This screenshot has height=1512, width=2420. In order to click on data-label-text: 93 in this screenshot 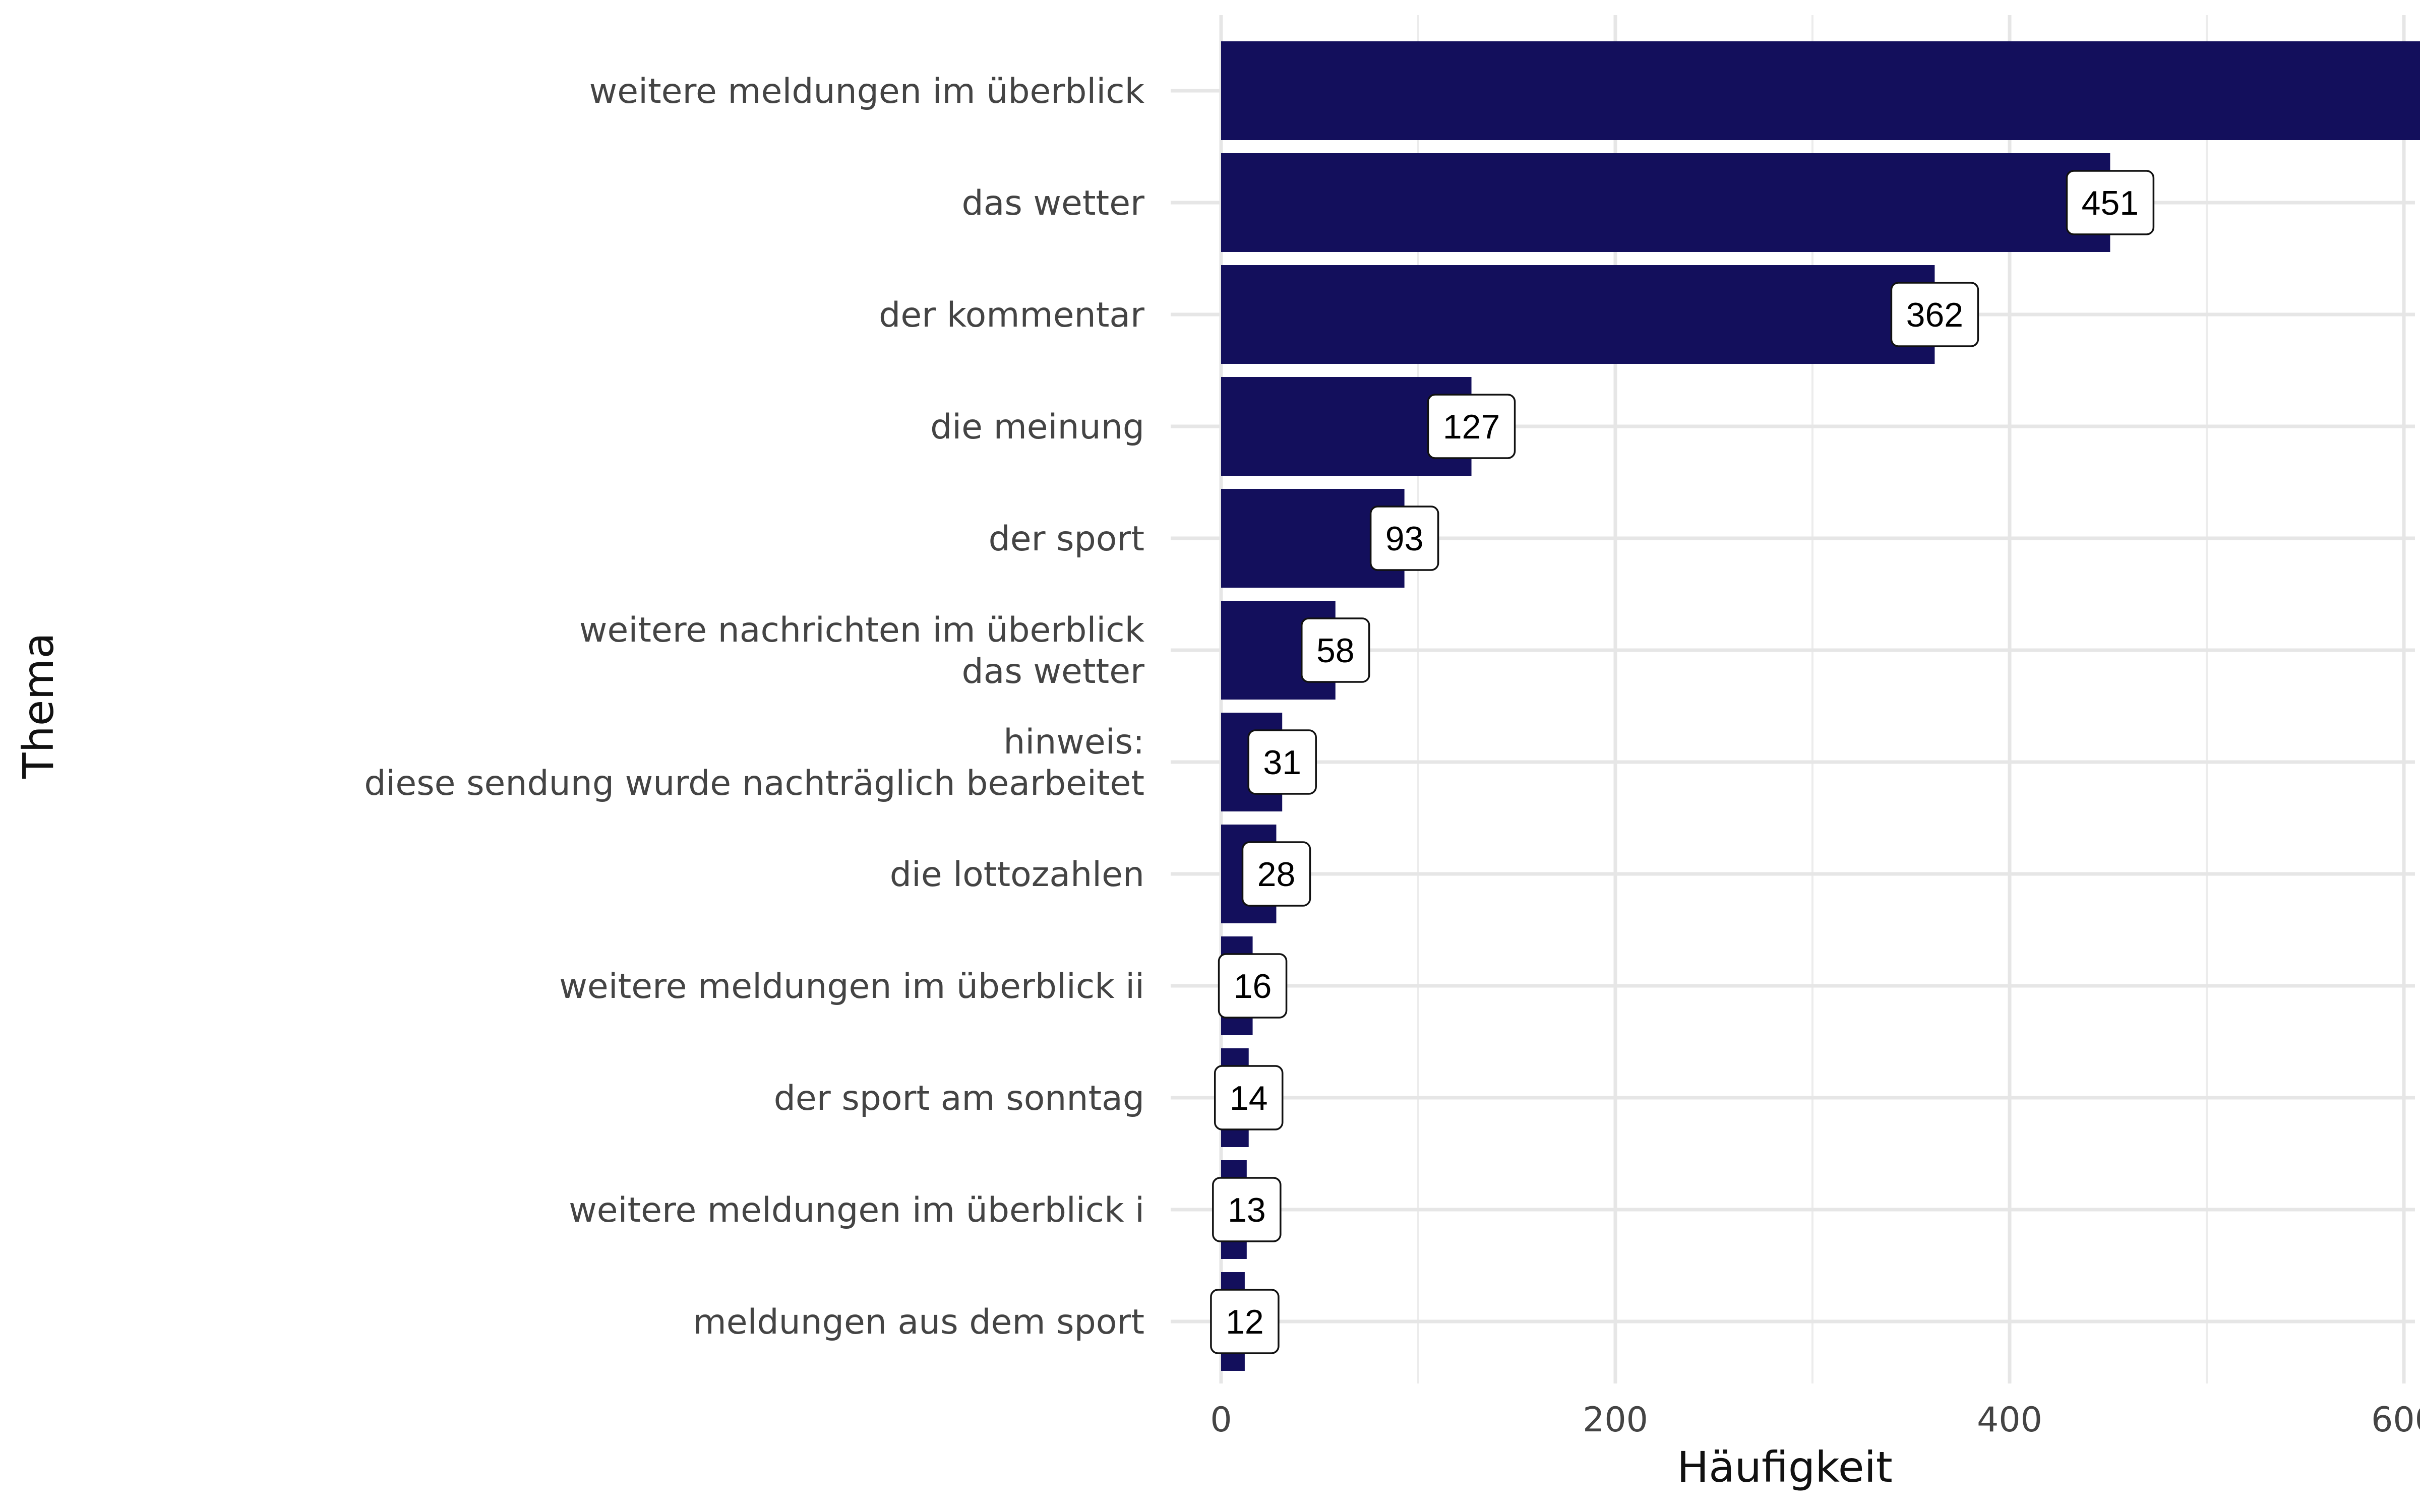, I will do `click(1404, 539)`.